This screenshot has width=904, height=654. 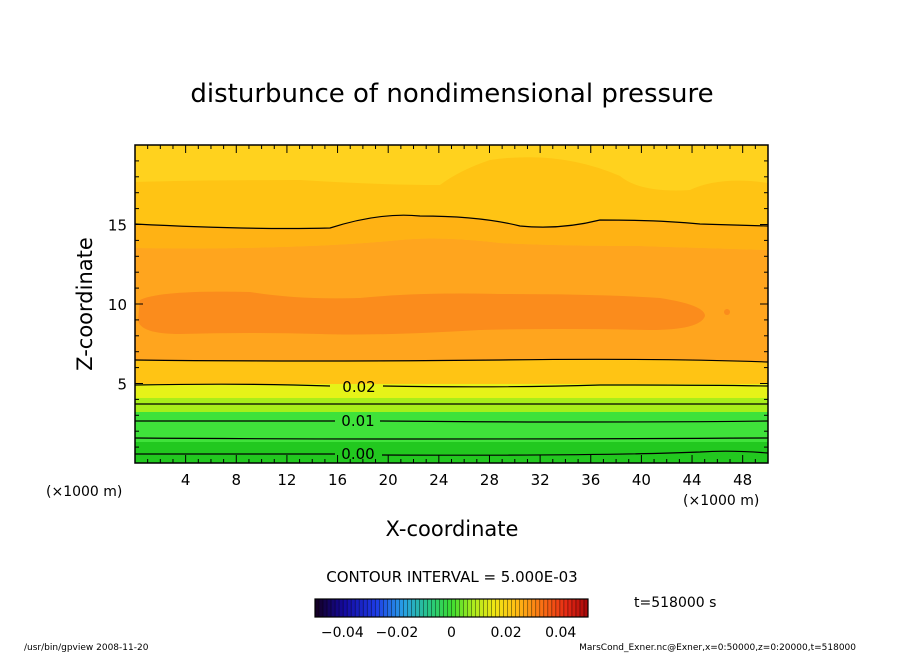 What do you see at coordinates (451, 168) in the screenshot?
I see `field-top-band` at bounding box center [451, 168].